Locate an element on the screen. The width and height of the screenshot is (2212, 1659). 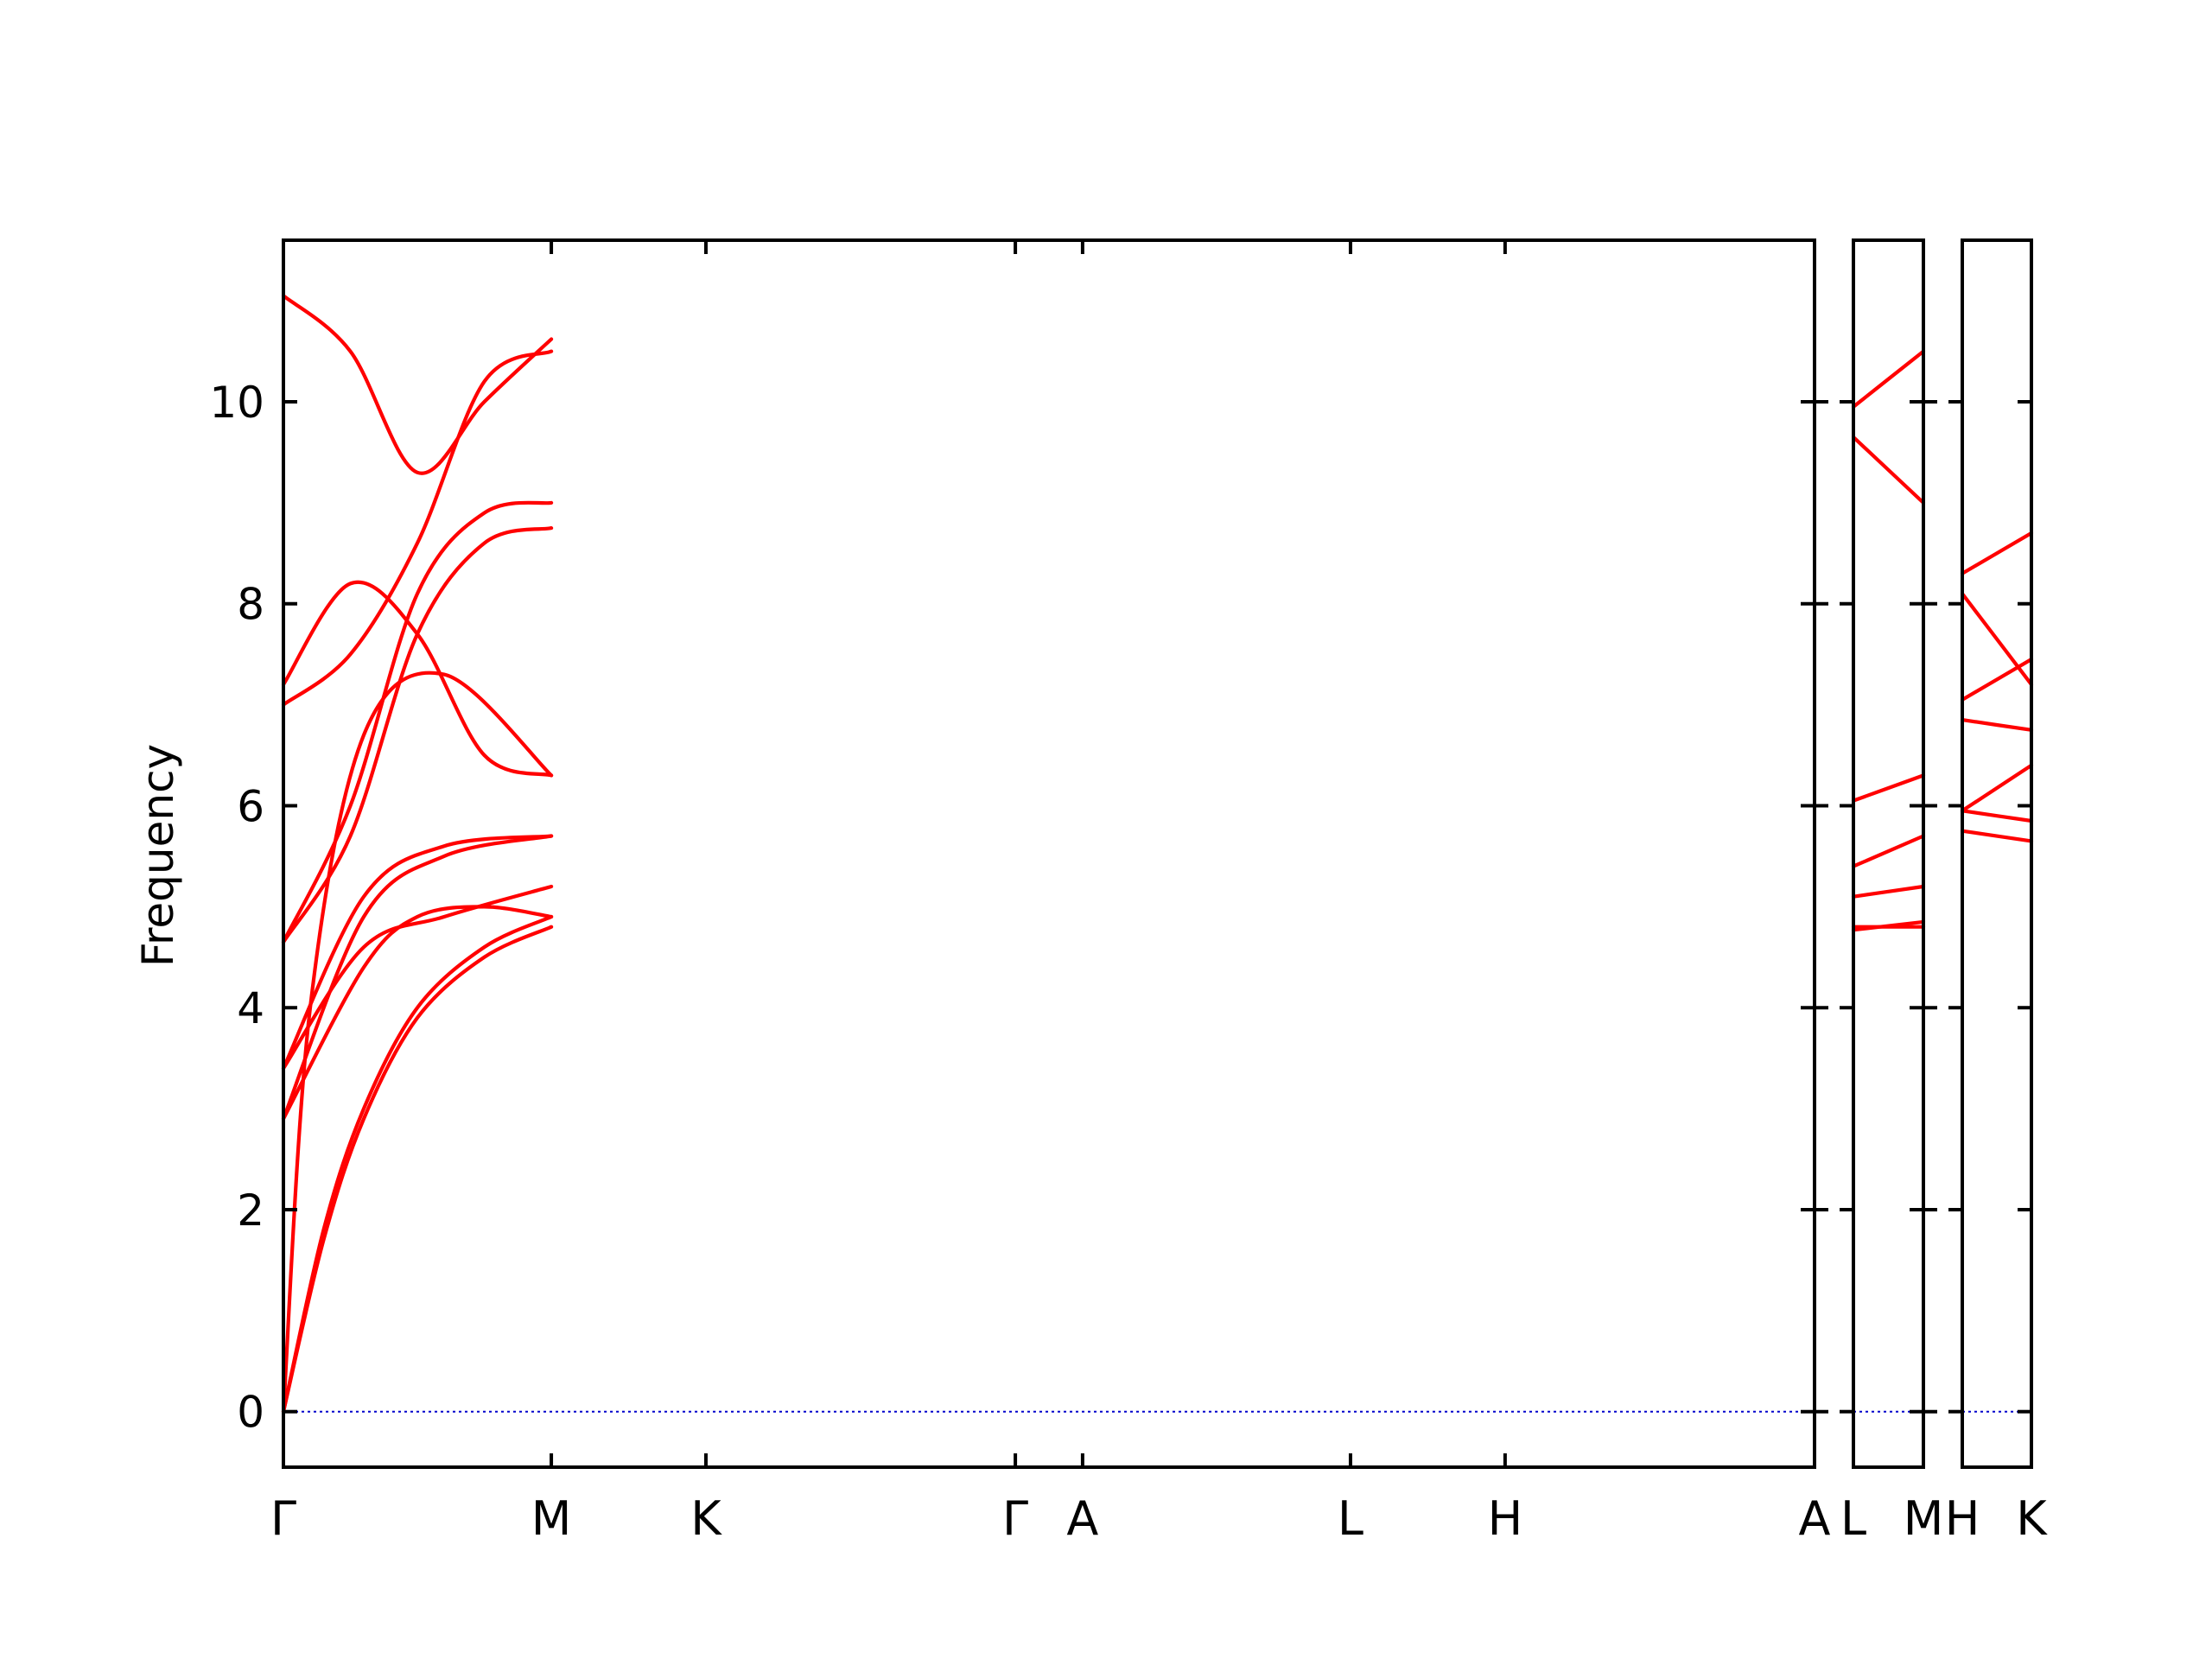
y-tick-label: 2 is located at coordinates (250, 1210).